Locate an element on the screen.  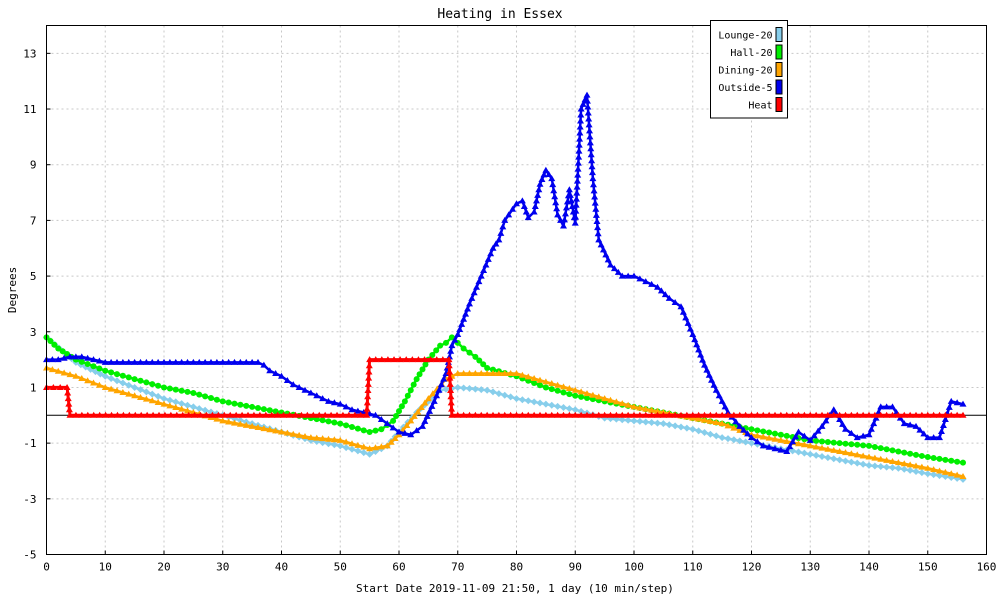
y-tick-label: 13 is located at coordinates (29, 53).